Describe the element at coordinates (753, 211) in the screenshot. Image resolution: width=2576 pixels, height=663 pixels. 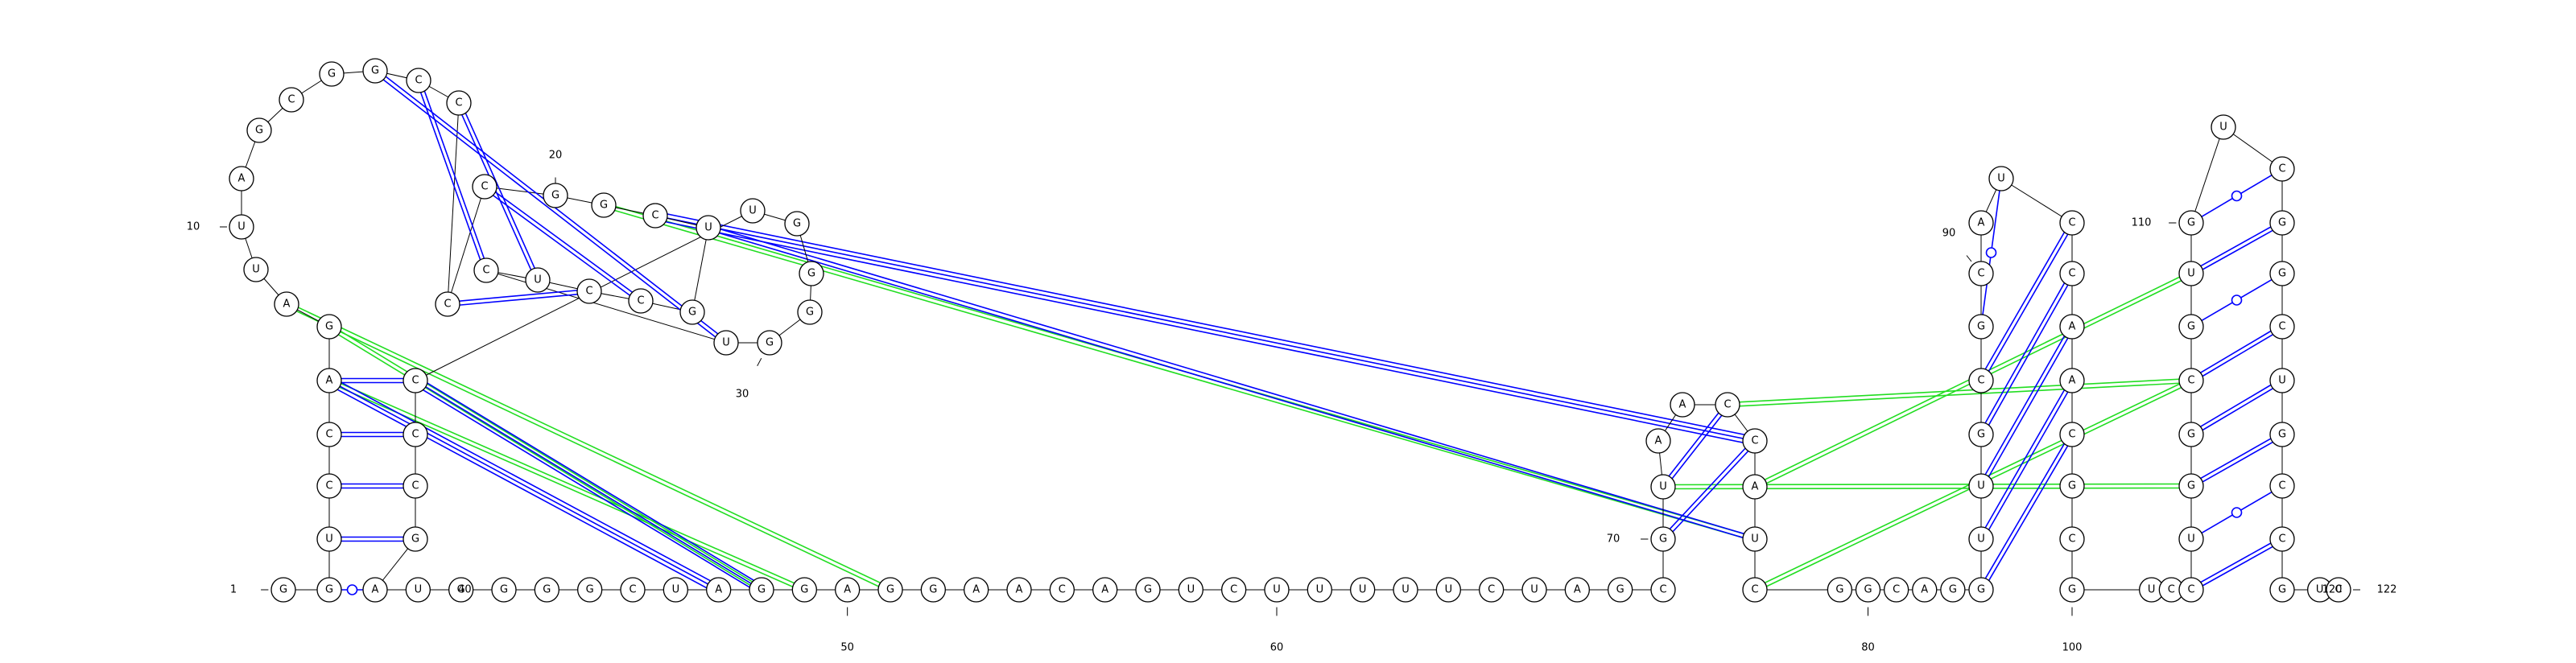
I see `nucleotide-34: U` at that location.